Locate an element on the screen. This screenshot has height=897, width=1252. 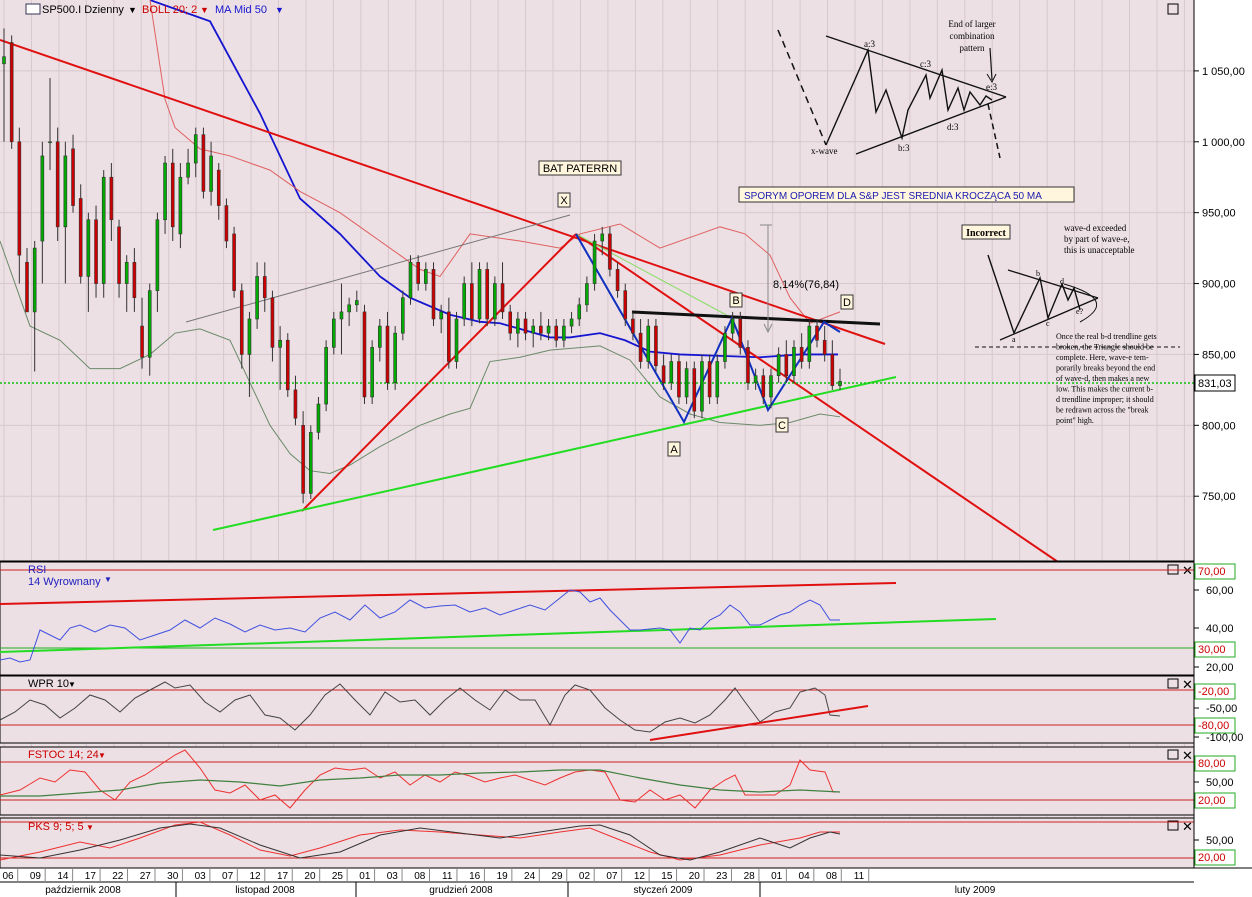
pattern-point-label: A is located at coordinates (674, 450).